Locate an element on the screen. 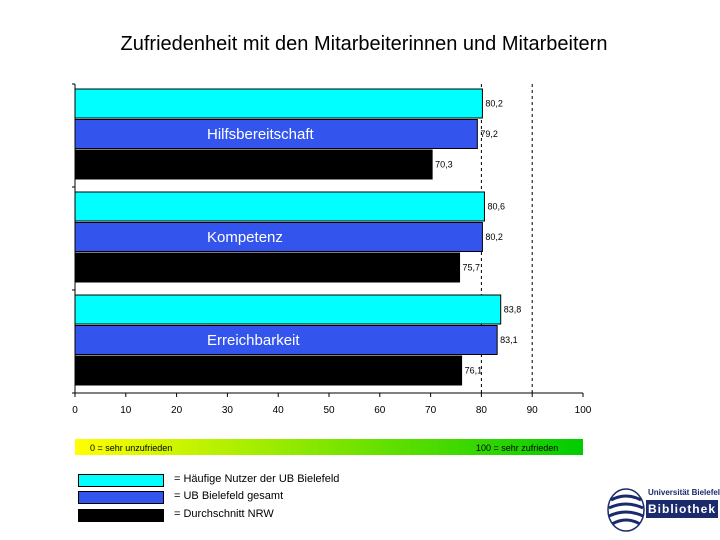 The width and height of the screenshot is (720, 540). globe-icon is located at coordinates (626, 510).